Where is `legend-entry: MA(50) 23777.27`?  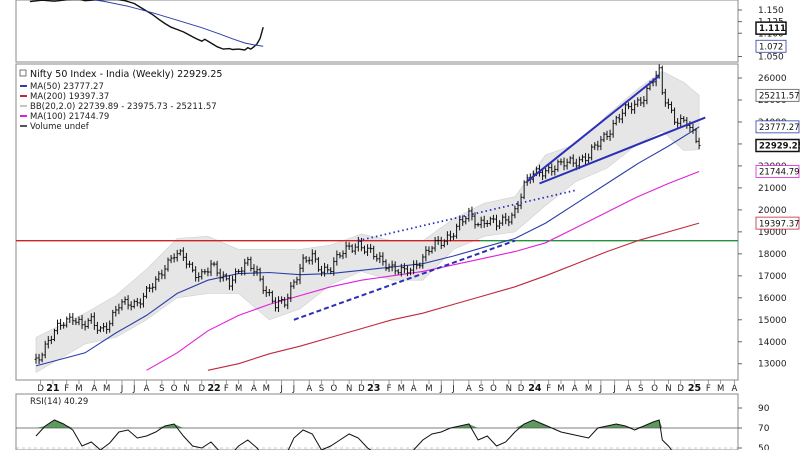 legend-entry: MA(50) 23777.27 is located at coordinates (67, 87).